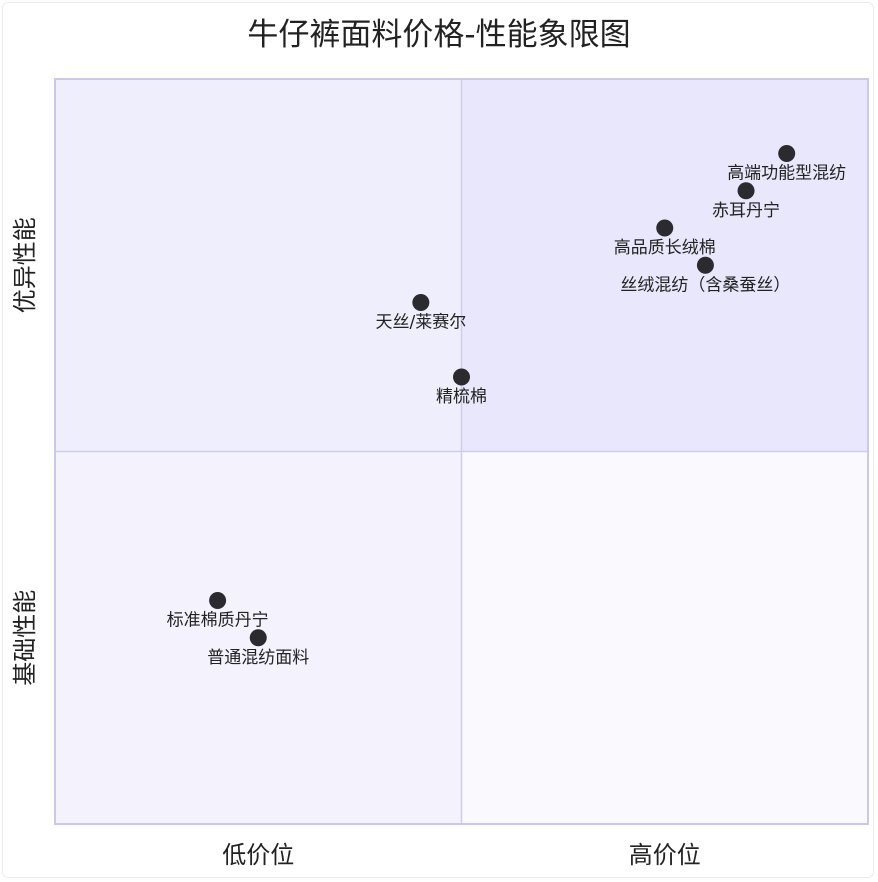 This screenshot has height=882, width=878. What do you see at coordinates (218, 621) in the screenshot?
I see `point-label: 标准棉质丹宁` at bounding box center [218, 621].